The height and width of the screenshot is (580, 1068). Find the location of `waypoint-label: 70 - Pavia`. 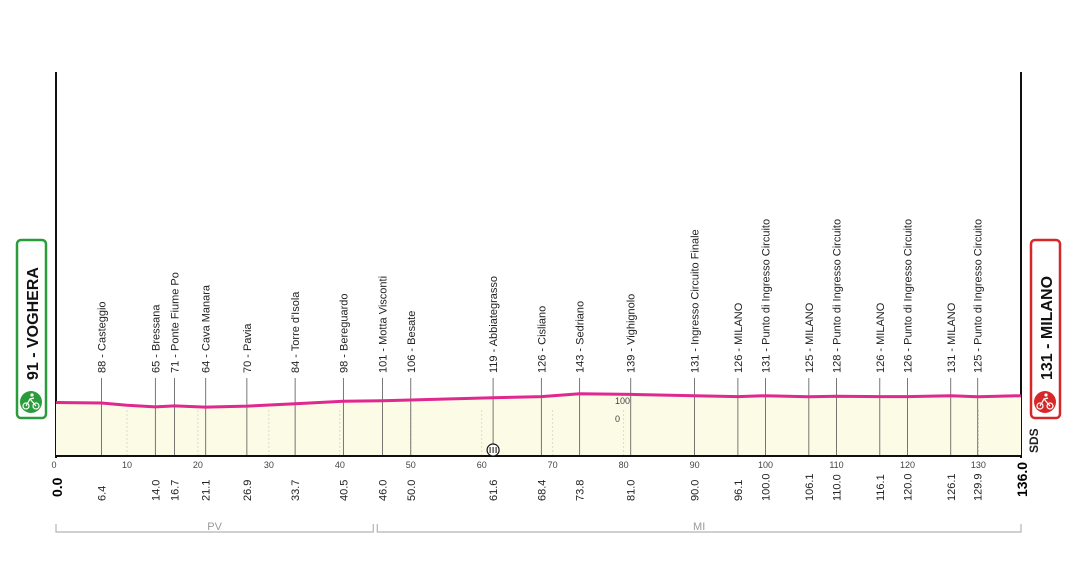

waypoint-label: 70 - Pavia is located at coordinates (248, 348).